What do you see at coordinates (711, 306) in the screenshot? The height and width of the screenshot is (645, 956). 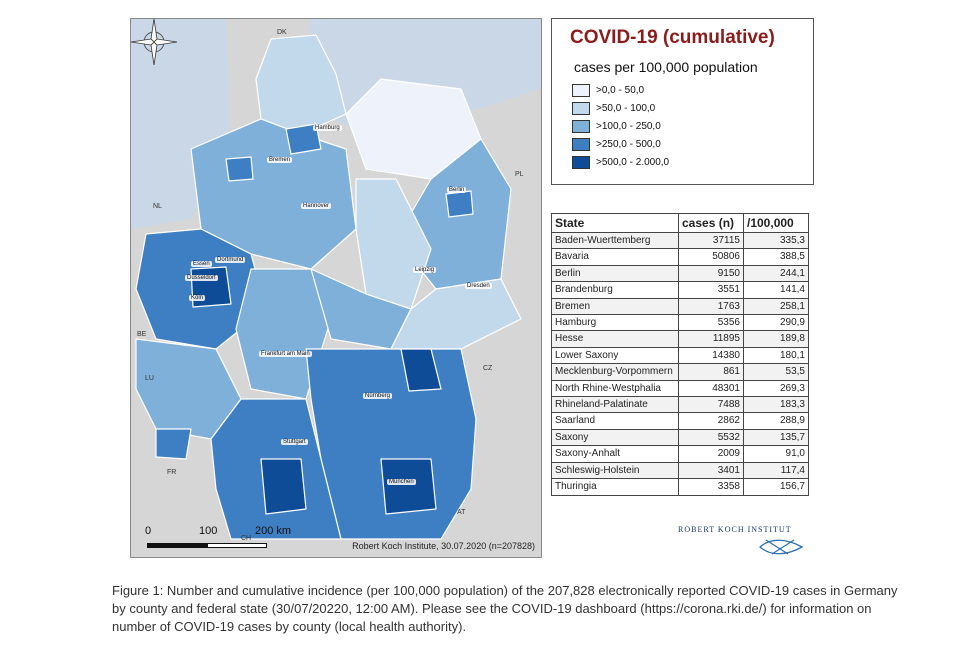 I see `table-cell-cases: 1763` at bounding box center [711, 306].